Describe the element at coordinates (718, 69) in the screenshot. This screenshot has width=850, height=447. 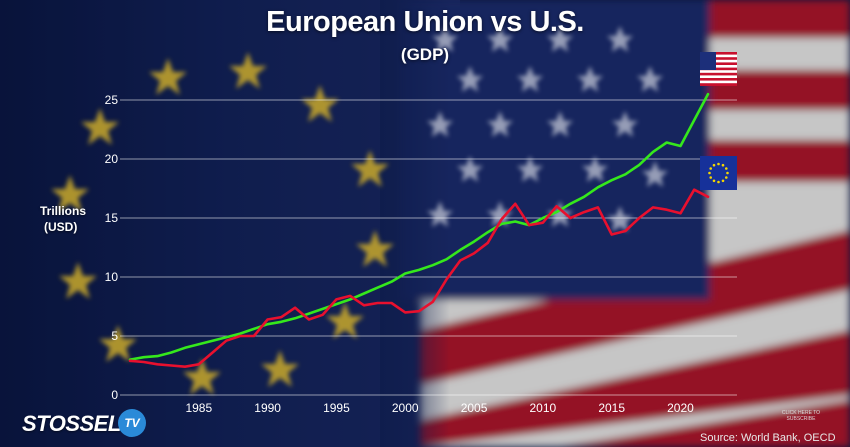
I see `us-flag-icon` at that location.